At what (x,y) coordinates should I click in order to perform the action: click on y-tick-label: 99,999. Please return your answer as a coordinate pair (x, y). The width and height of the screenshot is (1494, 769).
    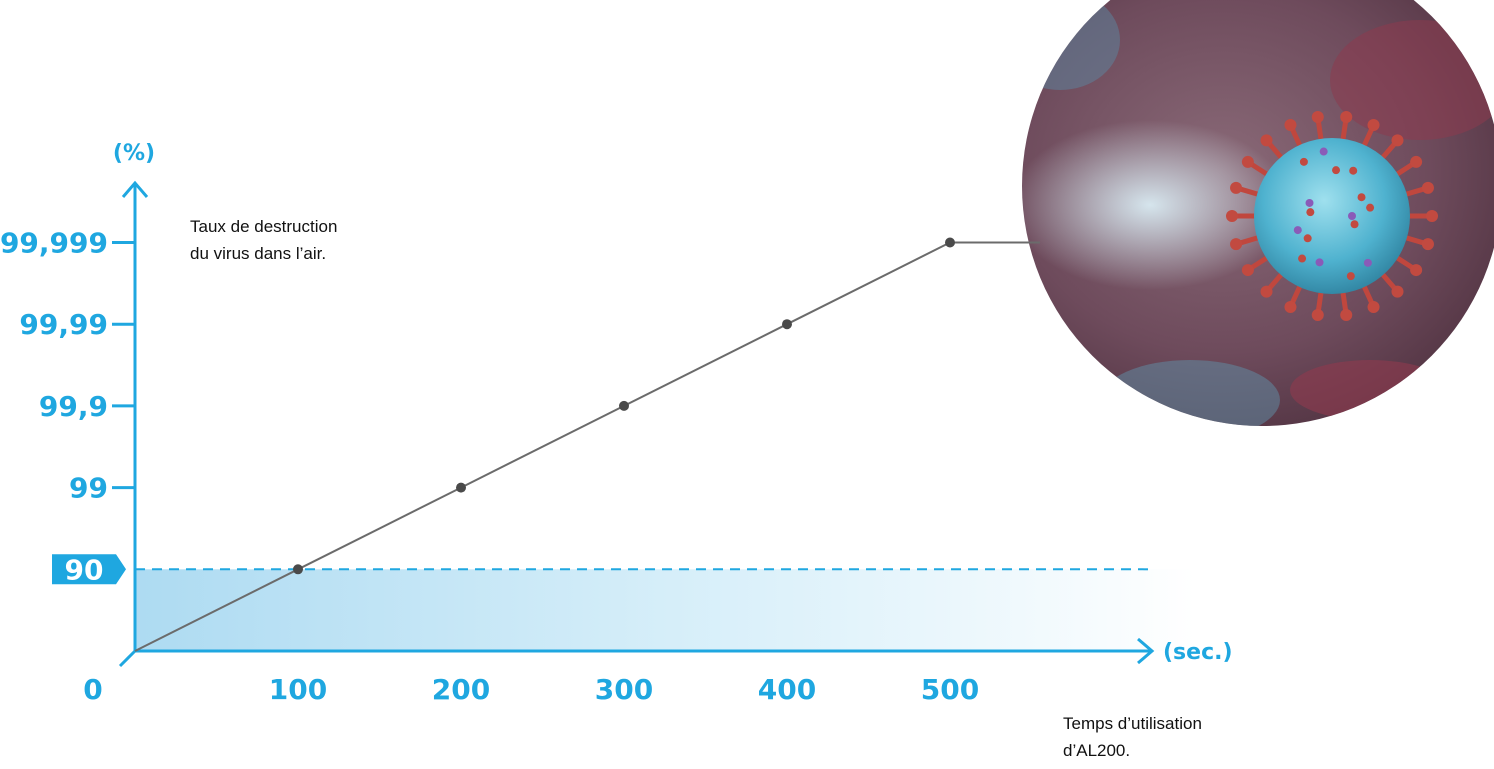
    Looking at the image, I should click on (54, 243).